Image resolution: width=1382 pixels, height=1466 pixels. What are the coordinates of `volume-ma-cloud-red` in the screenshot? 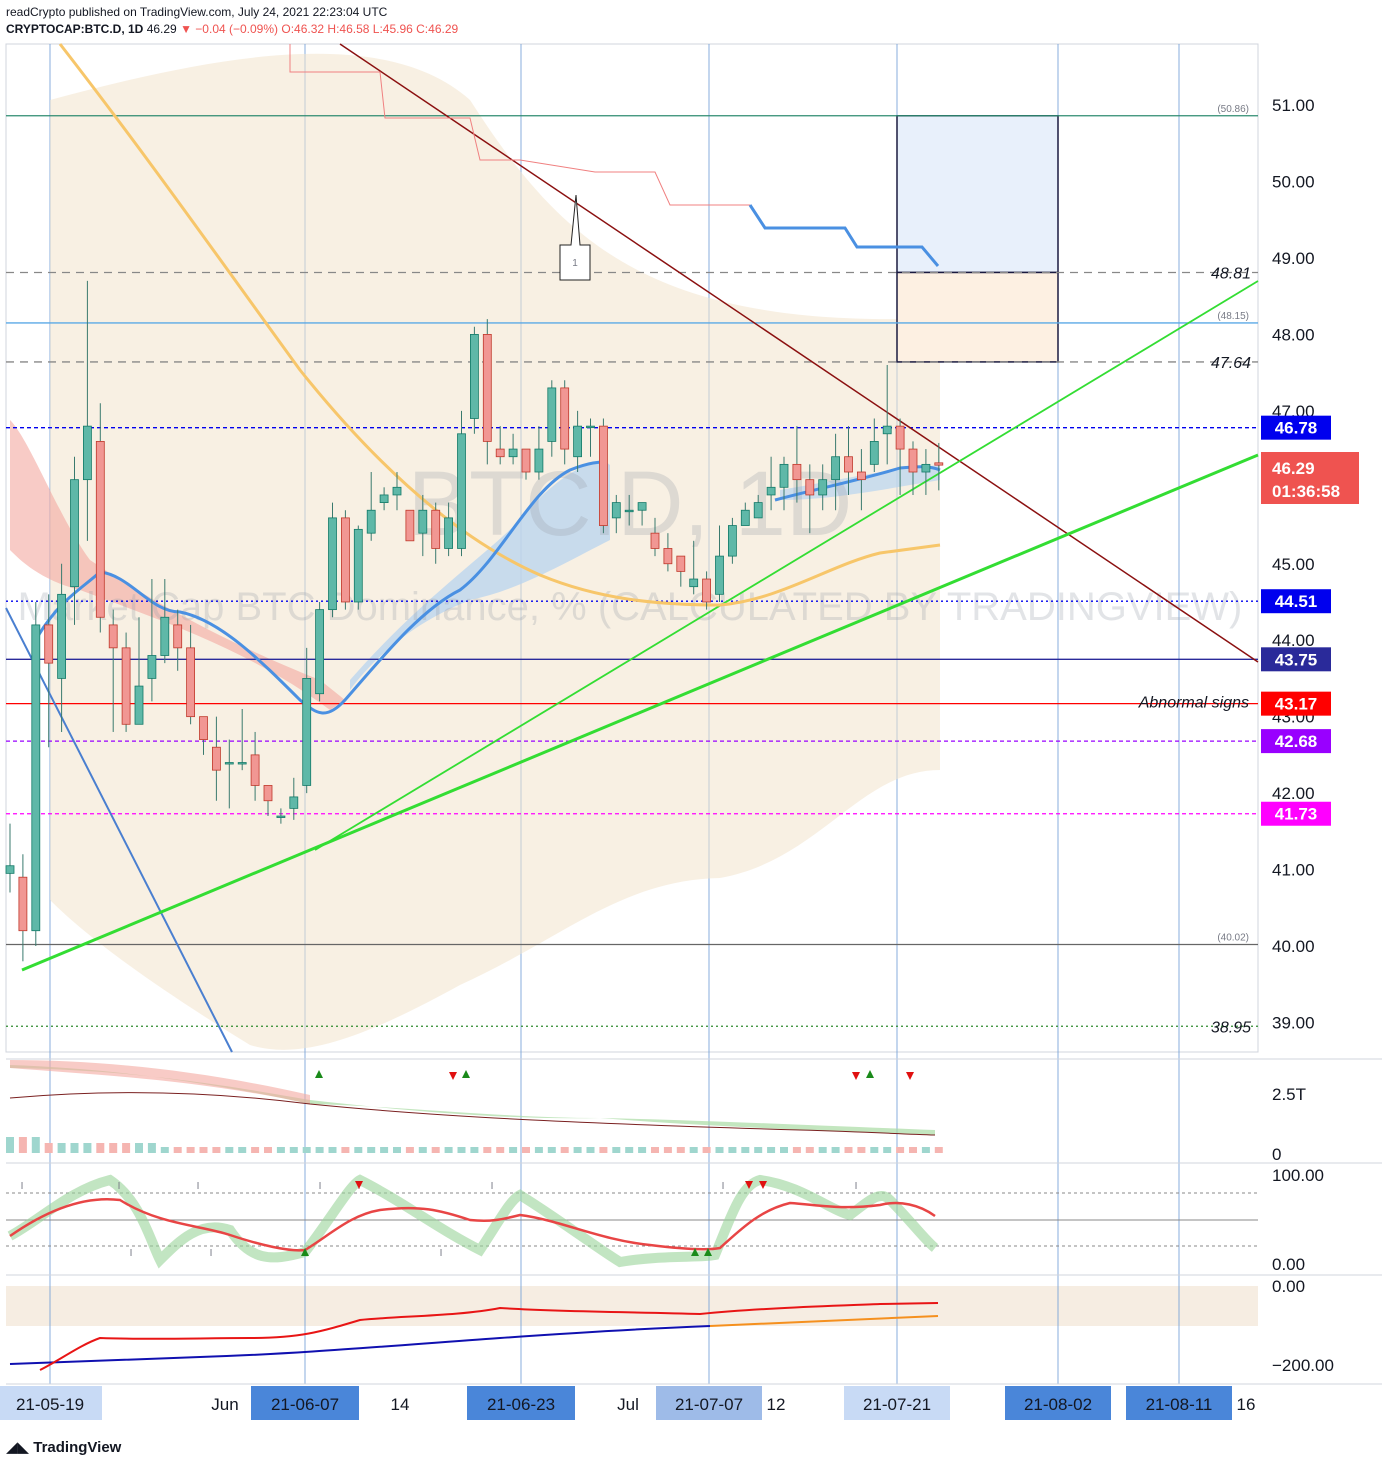 It's located at (160, 1082).